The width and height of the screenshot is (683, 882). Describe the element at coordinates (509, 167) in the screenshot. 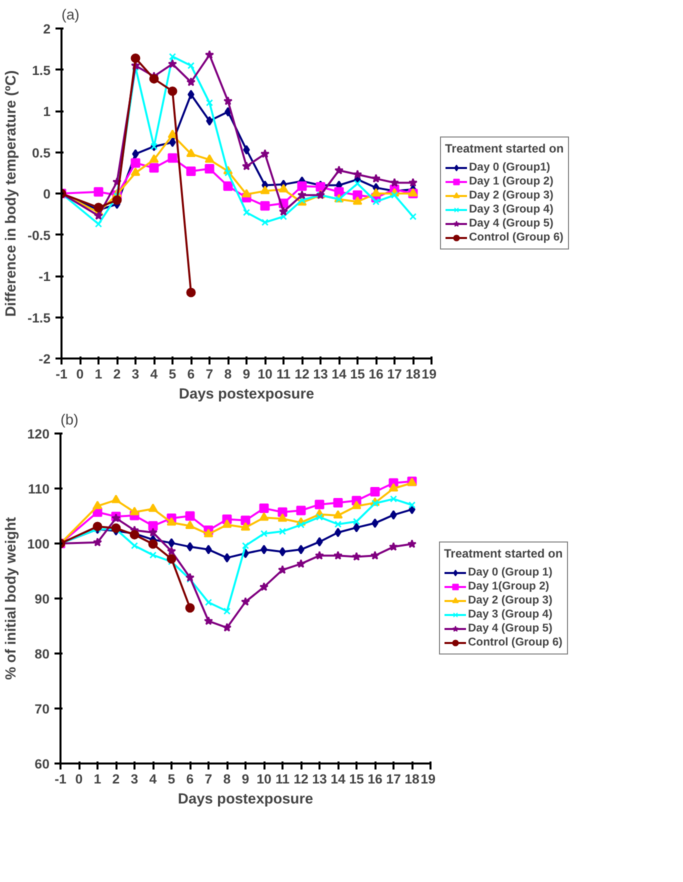

I see `legend-label: Day 0 (Group1)` at that location.